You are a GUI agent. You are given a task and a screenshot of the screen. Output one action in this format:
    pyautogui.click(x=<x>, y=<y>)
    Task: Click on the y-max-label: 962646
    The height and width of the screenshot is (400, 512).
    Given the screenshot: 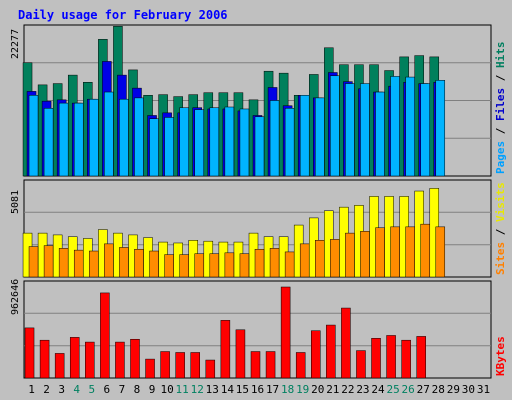 What is the action you would take?
    pyautogui.click(x=15, y=297)
    